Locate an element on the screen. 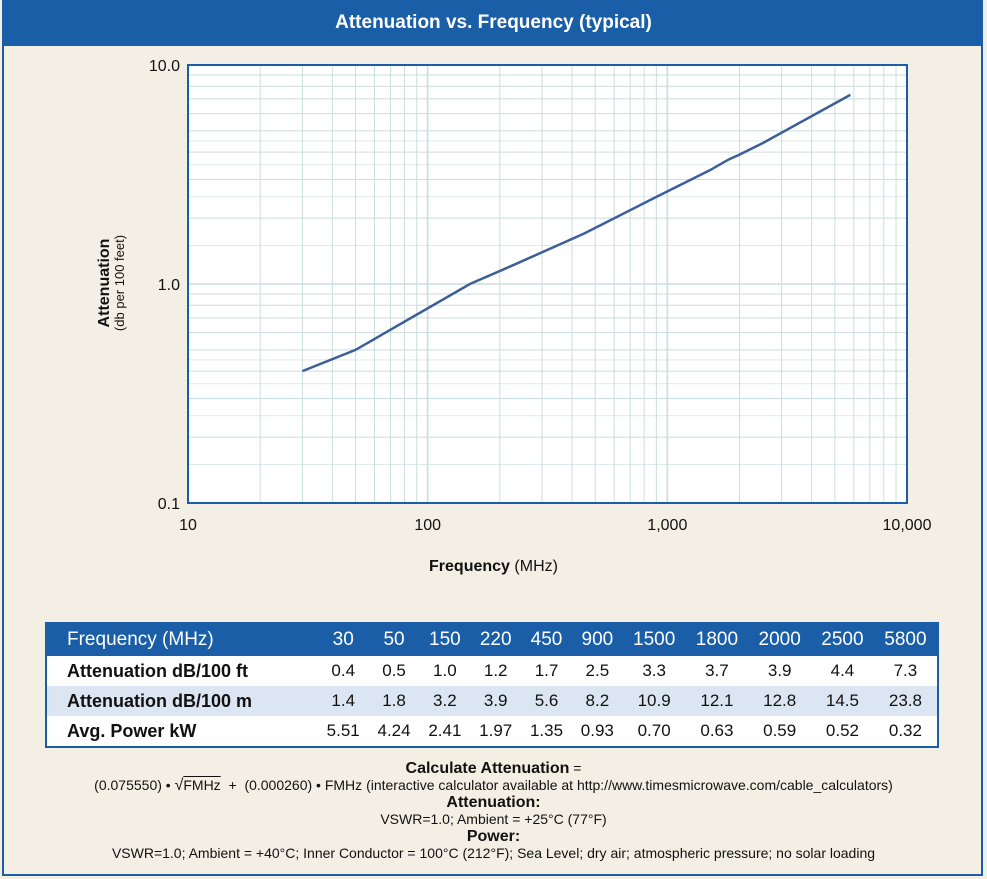  table-header-frequency: 5800 is located at coordinates (905, 639).